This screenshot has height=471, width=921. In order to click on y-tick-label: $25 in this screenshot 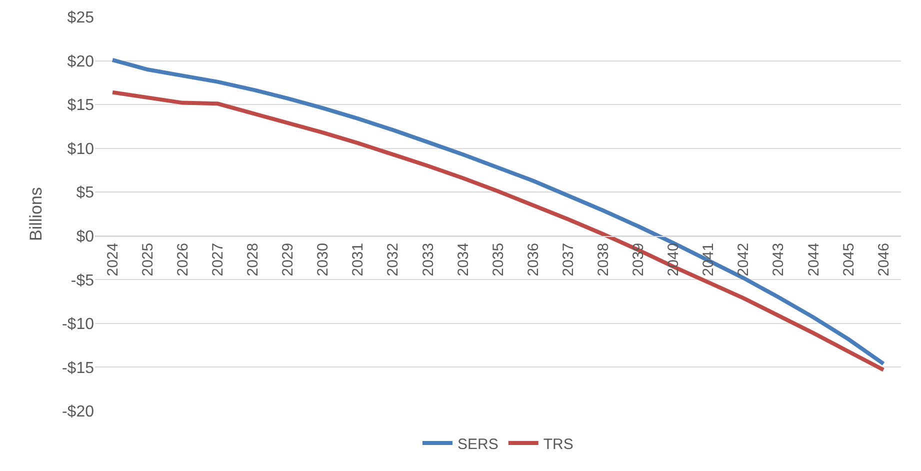, I will do `click(80, 18)`.